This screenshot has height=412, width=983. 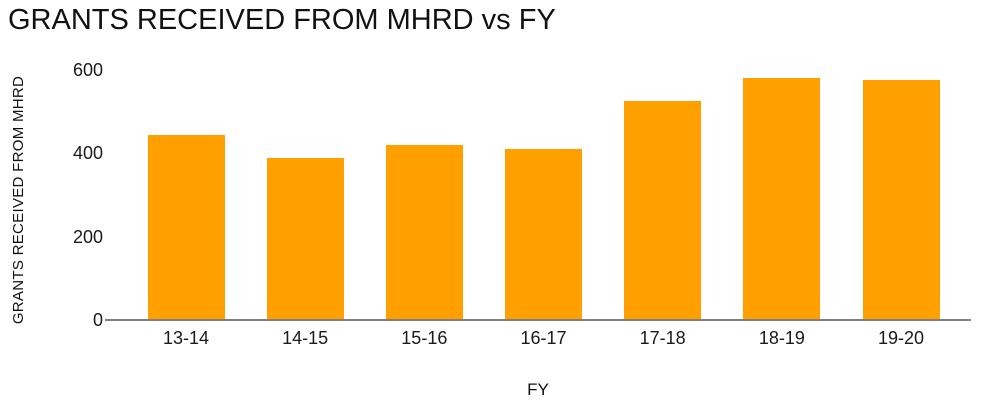 What do you see at coordinates (87, 70) in the screenshot?
I see `y-tick-label: 600` at bounding box center [87, 70].